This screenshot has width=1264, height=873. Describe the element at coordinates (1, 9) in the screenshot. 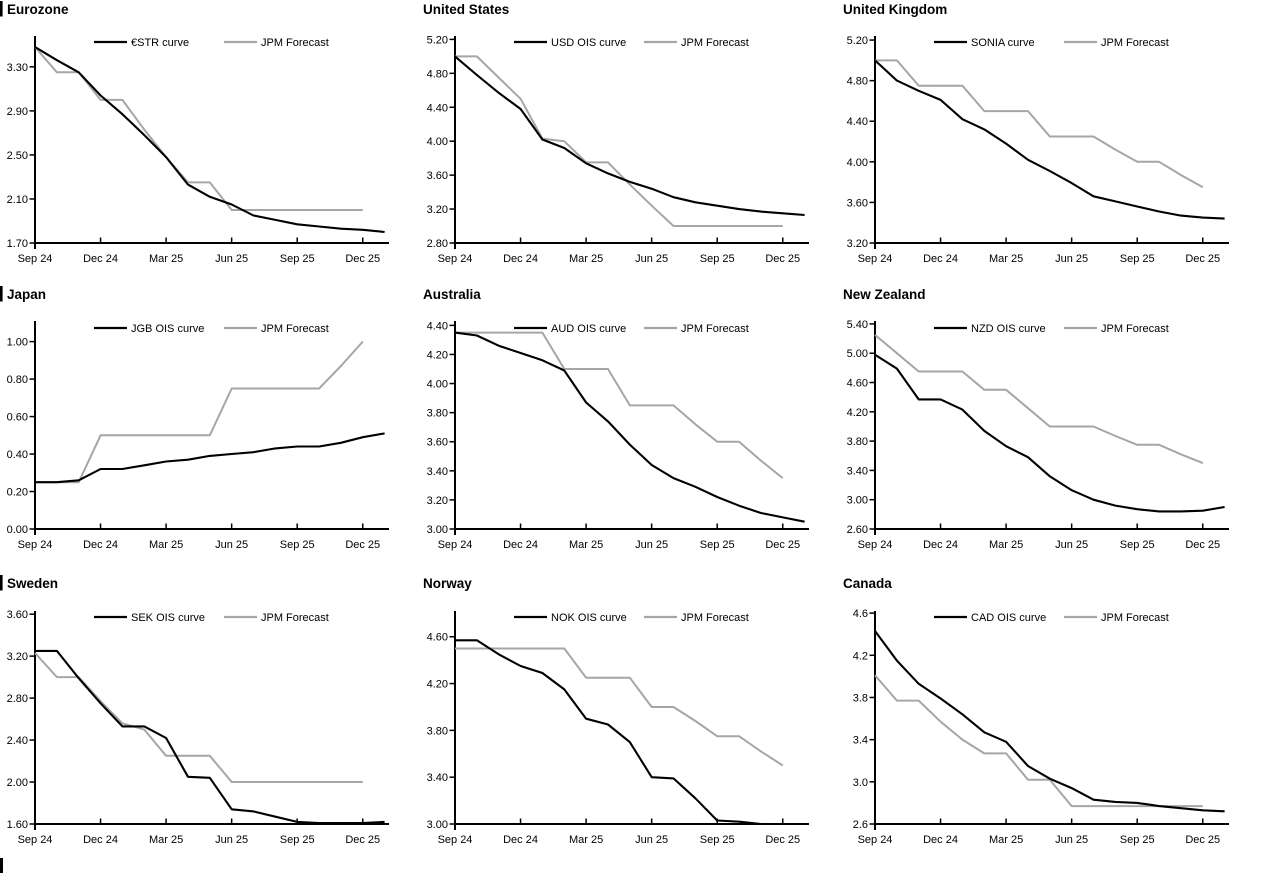

I see `title-bar-marker` at that location.